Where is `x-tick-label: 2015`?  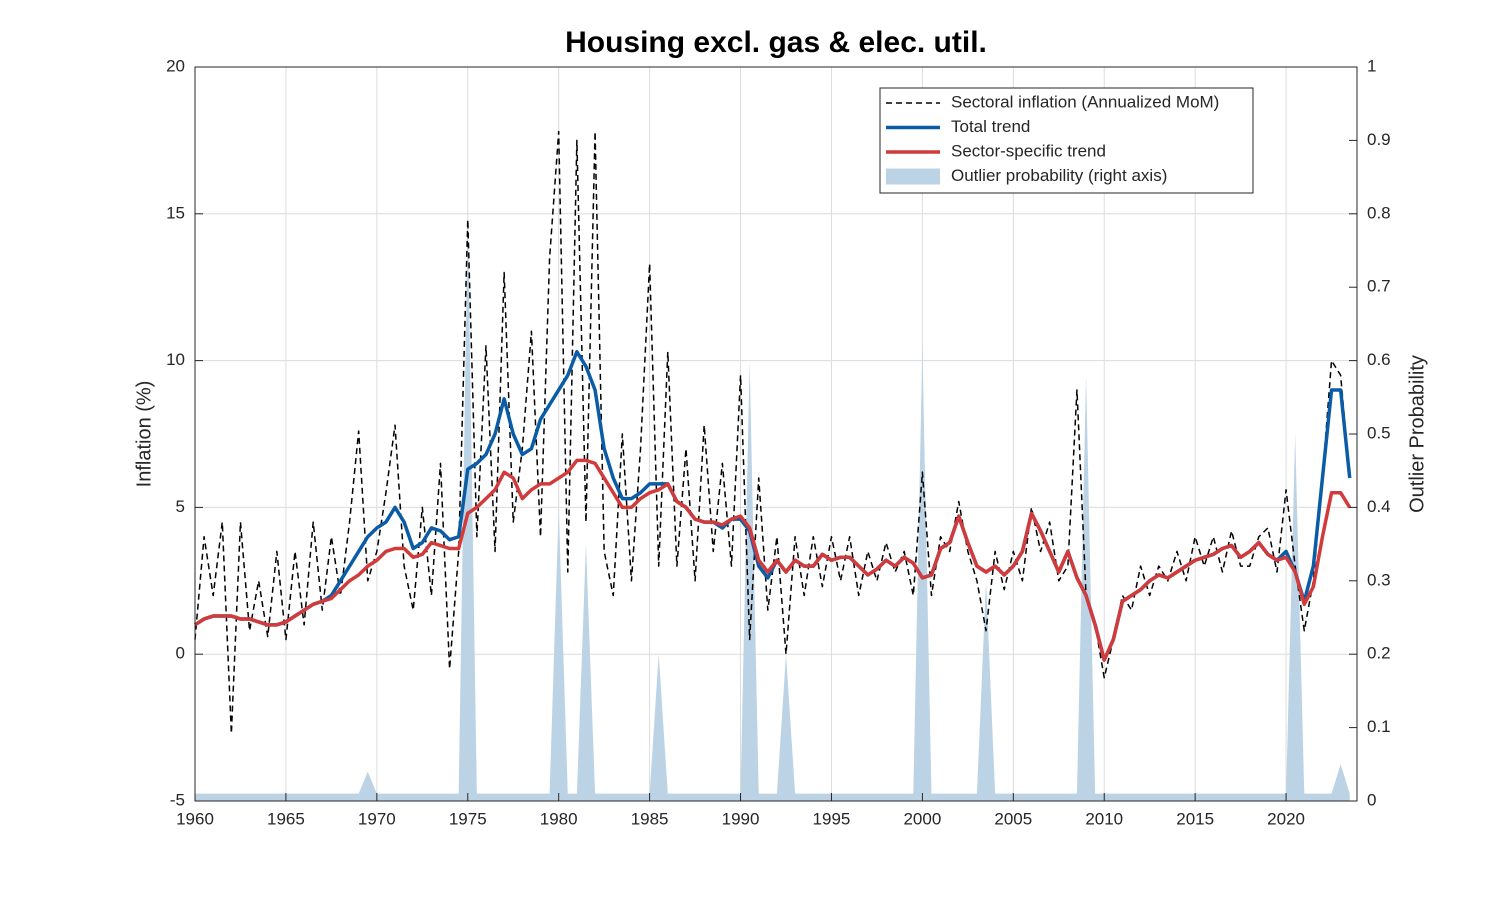 x-tick-label: 2015 is located at coordinates (1195, 818).